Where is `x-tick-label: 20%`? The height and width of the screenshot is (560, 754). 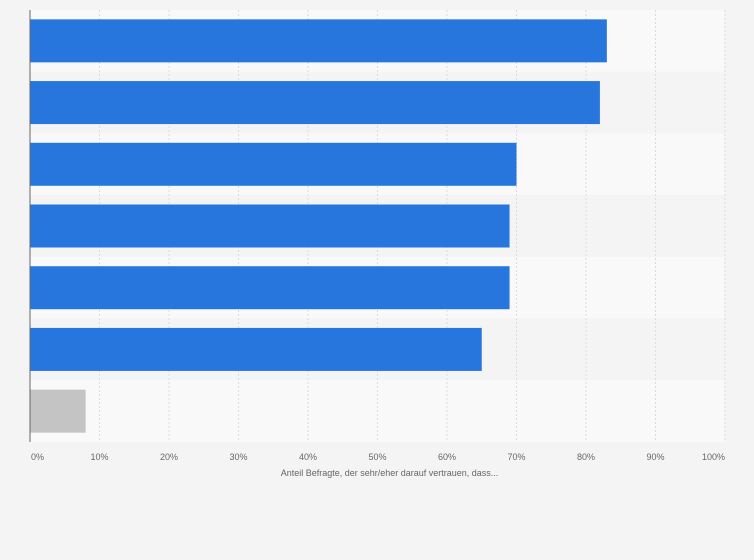 x-tick-label: 20% is located at coordinates (169, 457).